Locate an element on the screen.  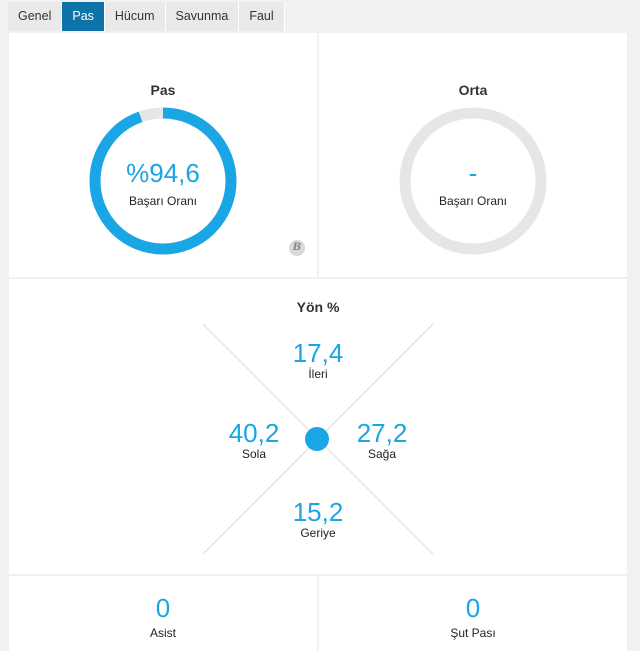
pas-label: Başarı Oranı is located at coordinates (163, 201).